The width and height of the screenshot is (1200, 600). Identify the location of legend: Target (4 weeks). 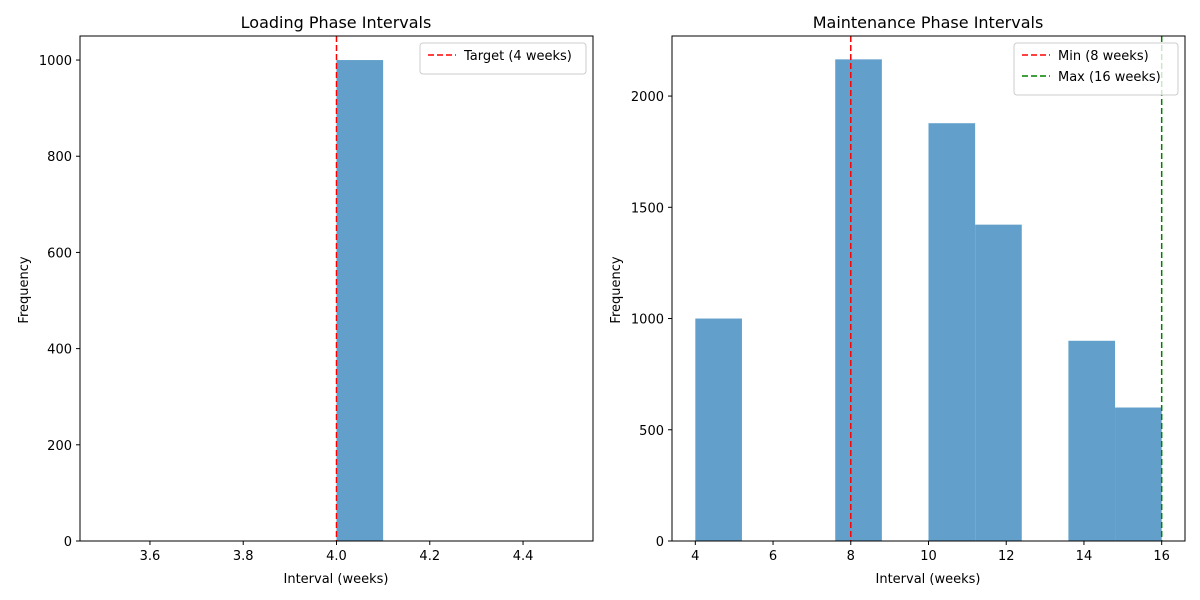
(503, 58).